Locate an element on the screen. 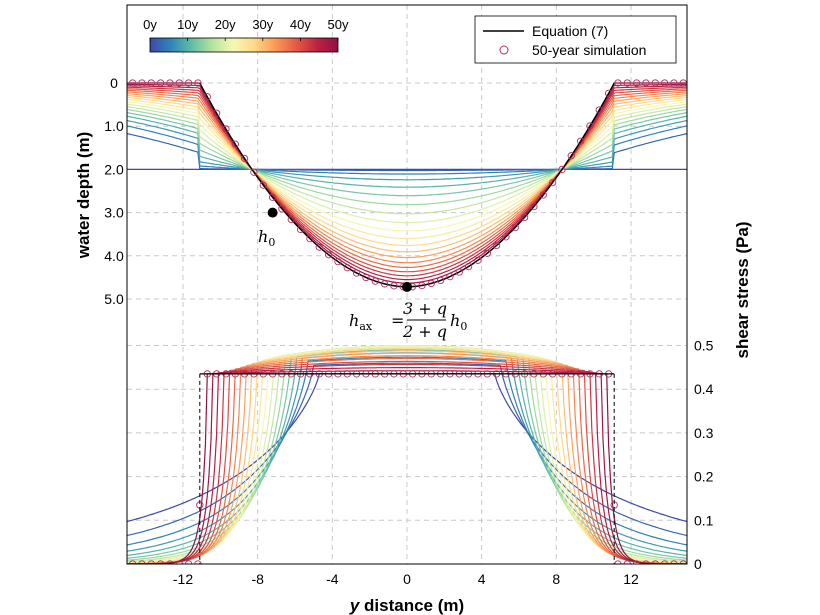 This screenshot has width=820, height=615. marker-h0 is located at coordinates (272, 212).